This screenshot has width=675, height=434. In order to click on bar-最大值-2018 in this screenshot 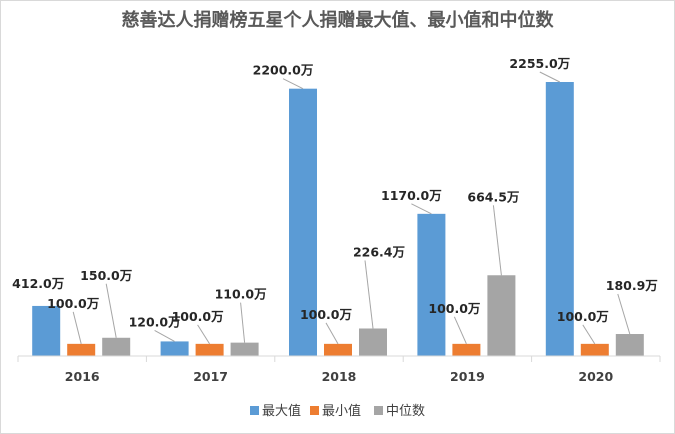, I will do `click(303, 222)`.